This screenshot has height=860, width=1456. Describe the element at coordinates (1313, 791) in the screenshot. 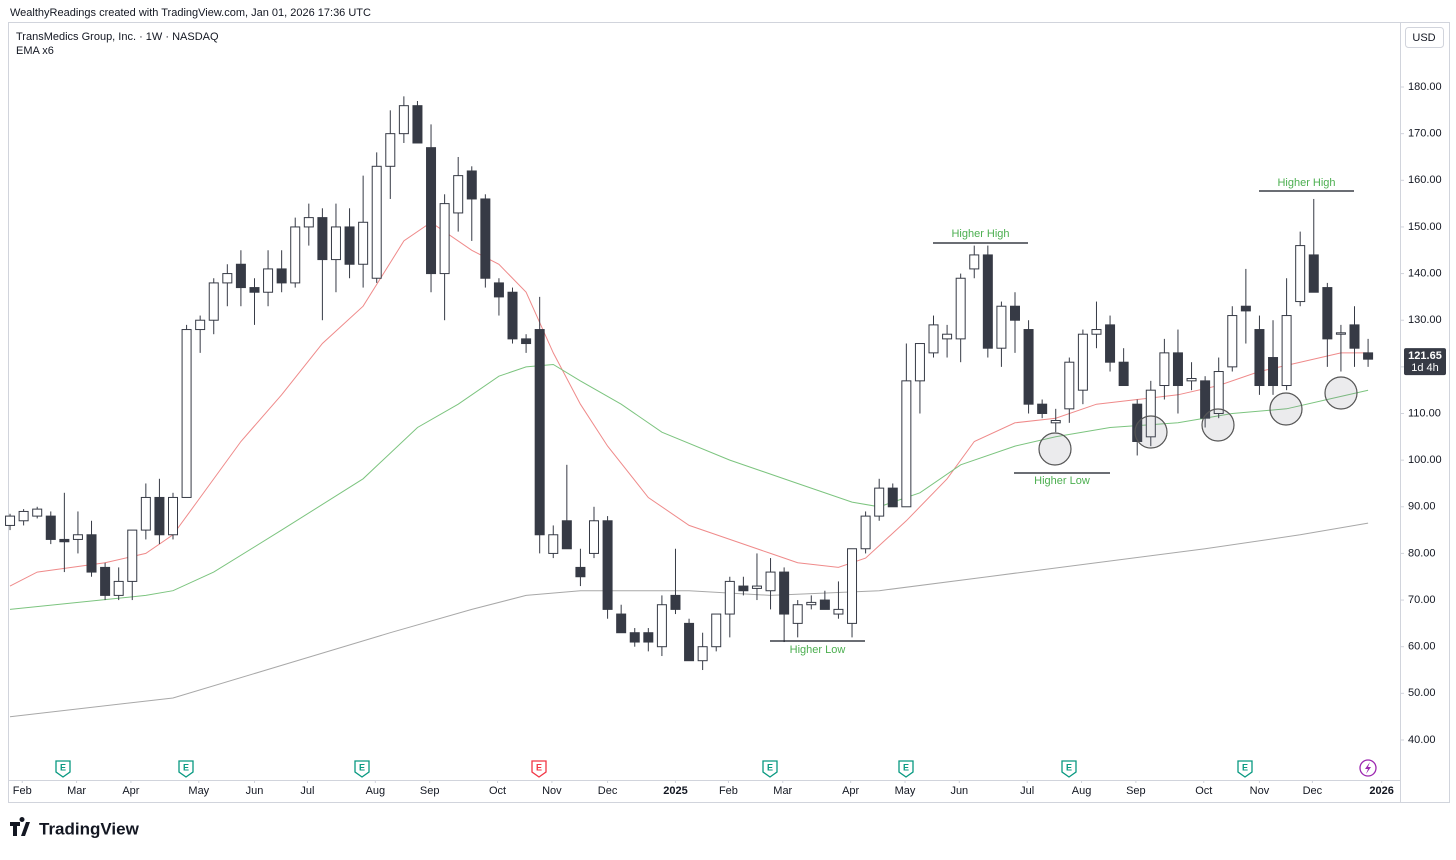

I see `x-tick-label: Dec` at that location.